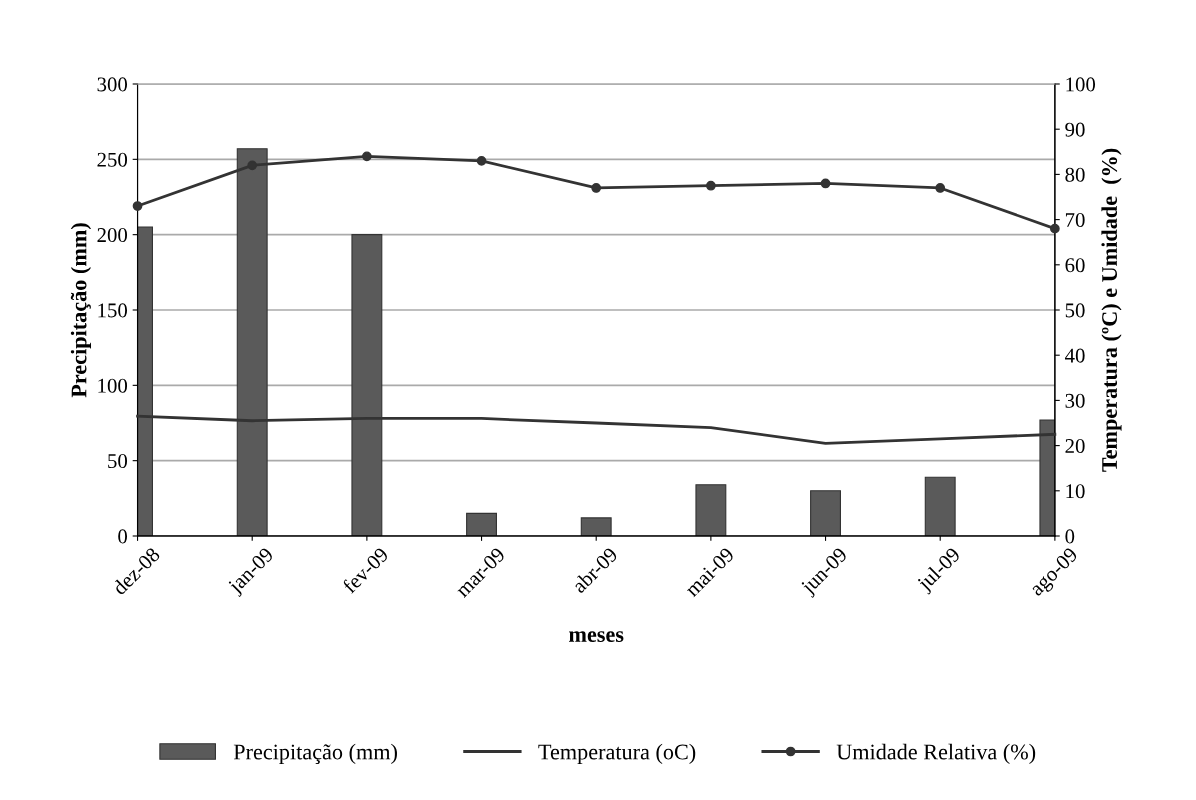  What do you see at coordinates (1075, 265) in the screenshot?
I see `y2-tick-label: 60` at bounding box center [1075, 265].